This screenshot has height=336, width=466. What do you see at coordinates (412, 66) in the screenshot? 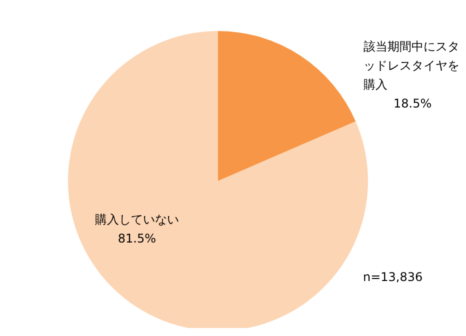
I see `slice-label: 該当期間中にスタッドレスタイヤを購入` at bounding box center [412, 66].